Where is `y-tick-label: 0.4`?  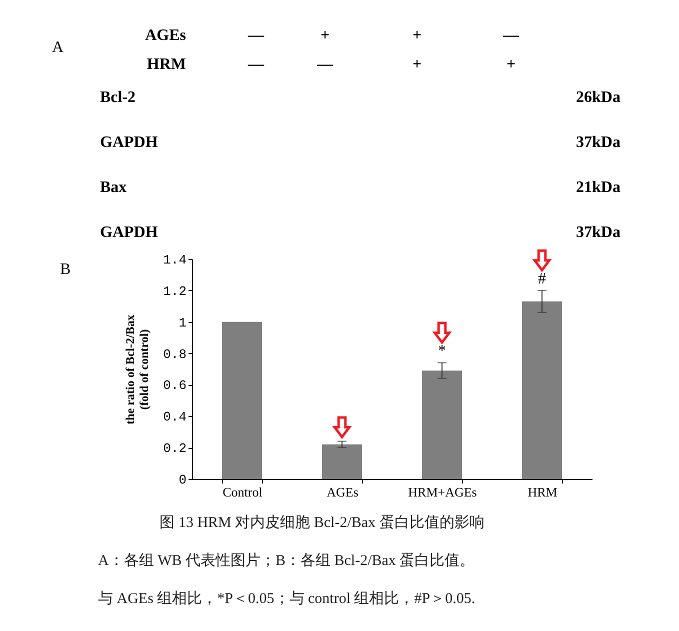
y-tick-label: 0.4 is located at coordinates (175, 417).